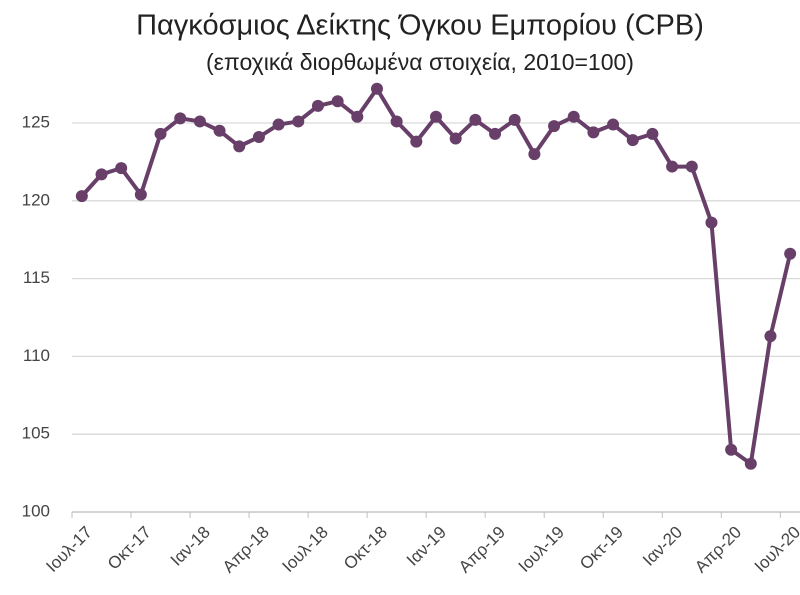  I want to click on x-tick-label: Οκτ-18, so click(365, 548).